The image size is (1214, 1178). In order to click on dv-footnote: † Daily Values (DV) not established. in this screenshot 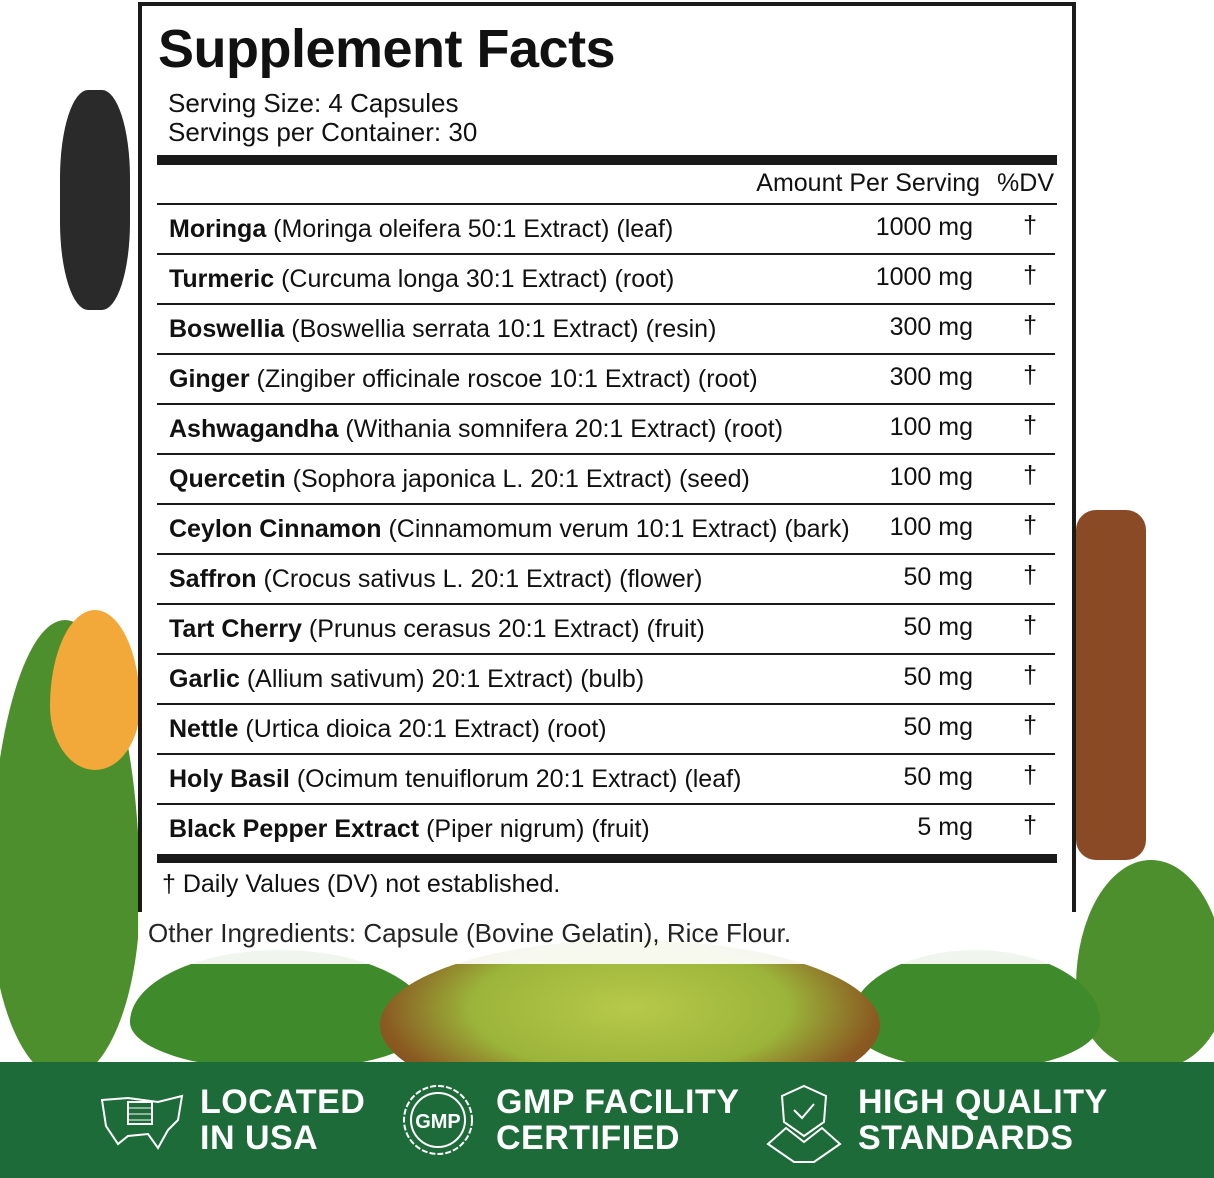, I will do `click(361, 884)`.